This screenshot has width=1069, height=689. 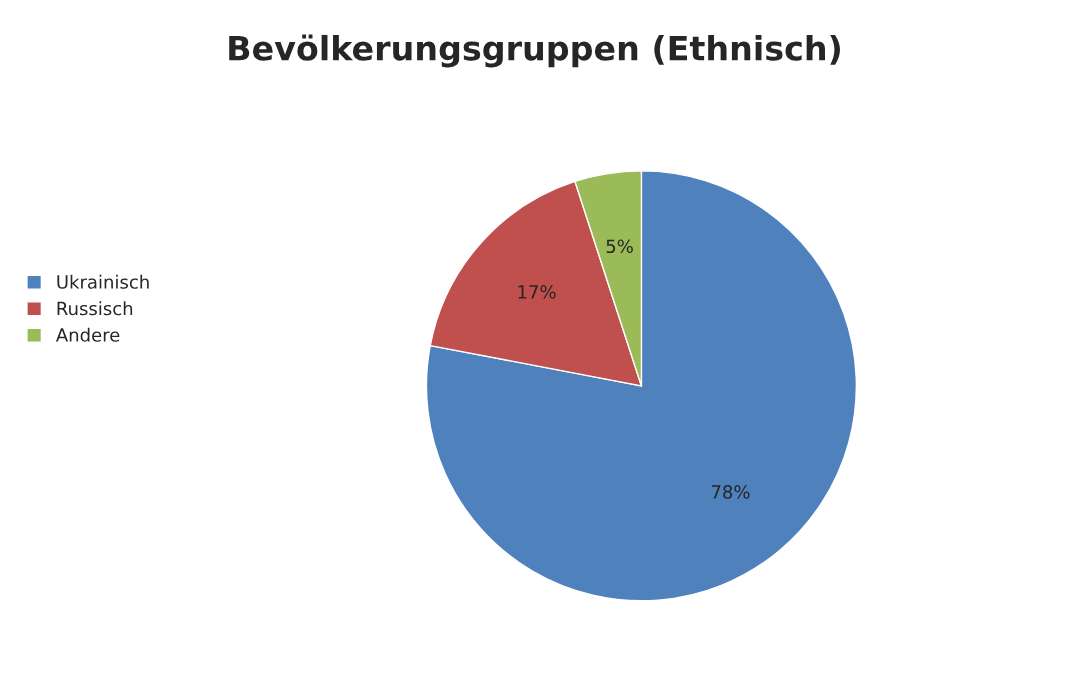 What do you see at coordinates (87, 334) in the screenshot?
I see `legend-label: Andere` at bounding box center [87, 334].